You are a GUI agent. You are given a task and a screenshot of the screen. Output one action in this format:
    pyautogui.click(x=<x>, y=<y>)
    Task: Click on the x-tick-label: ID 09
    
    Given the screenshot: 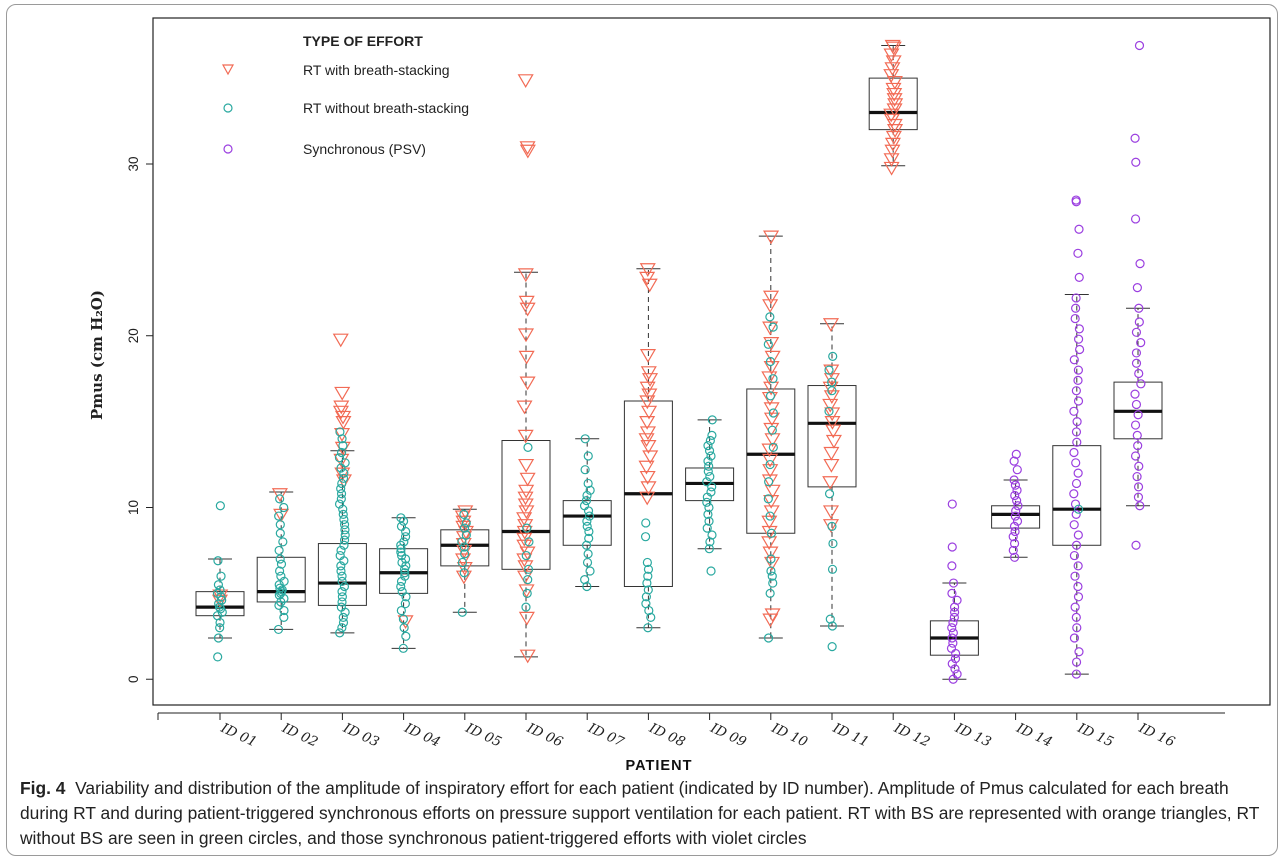 What is the action you would take?
    pyautogui.click(x=728, y=735)
    